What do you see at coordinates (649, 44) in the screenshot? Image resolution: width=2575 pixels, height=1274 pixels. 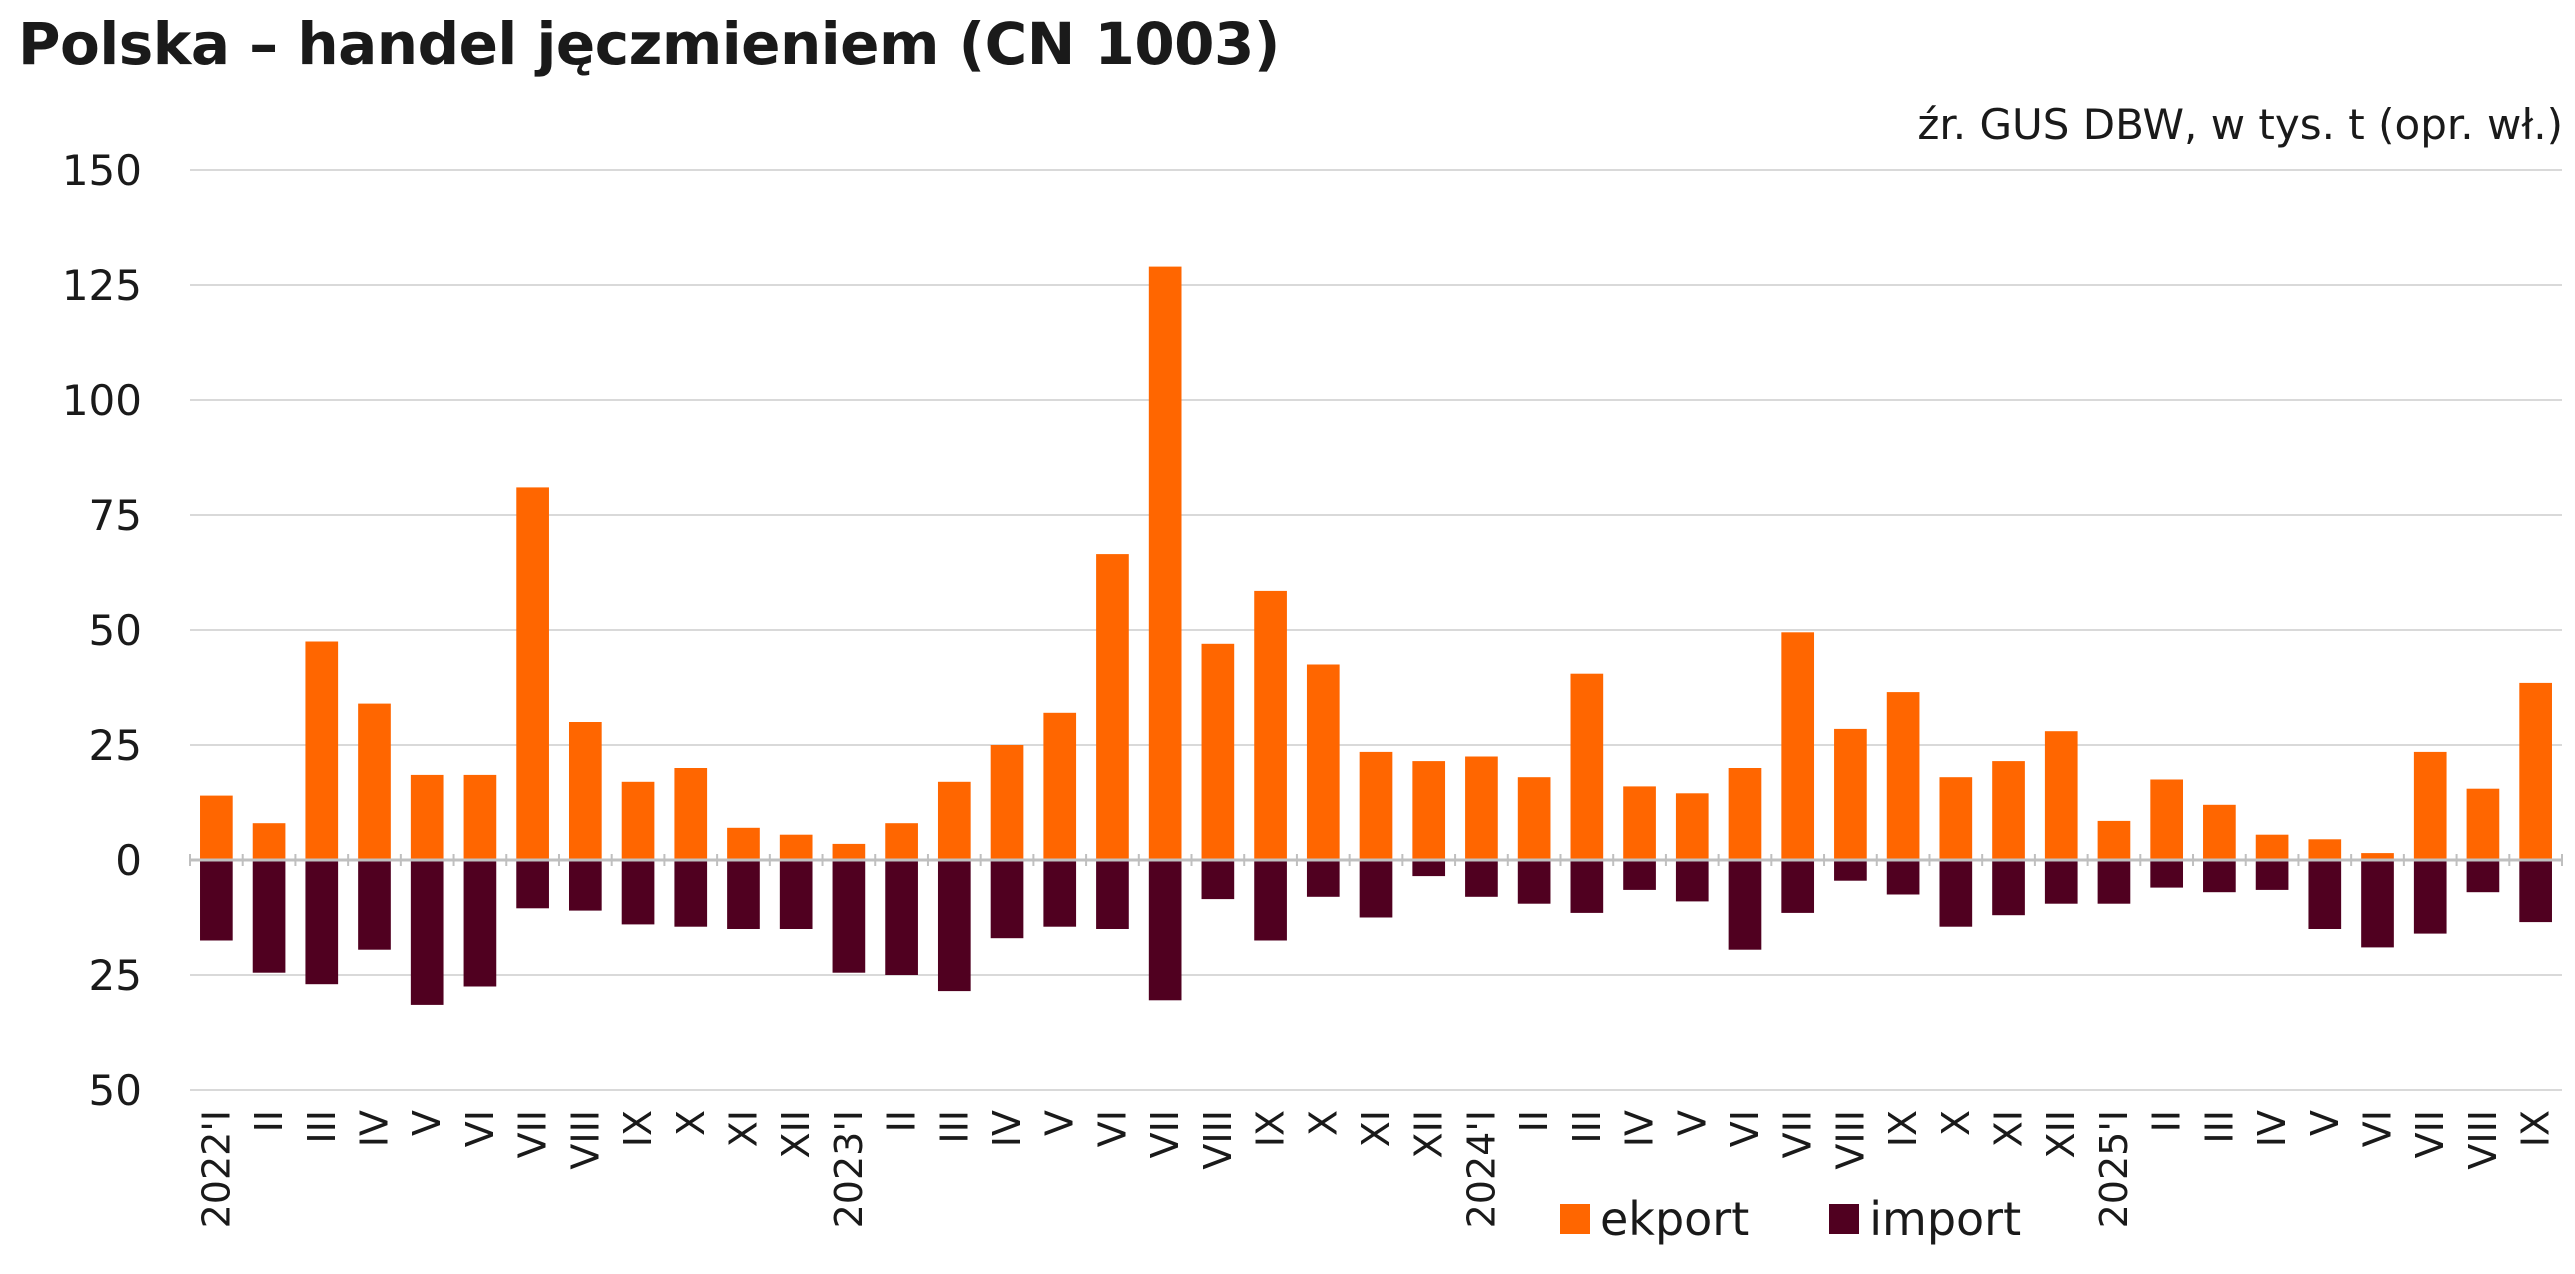 I see `chart-title: Polska – handel jęczmieniem (CN 1003)` at bounding box center [649, 44].